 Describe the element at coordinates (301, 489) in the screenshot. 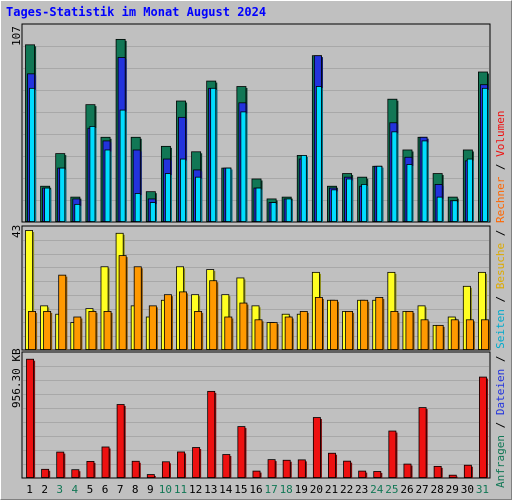

I see `x-tick-label-19: 19` at that location.